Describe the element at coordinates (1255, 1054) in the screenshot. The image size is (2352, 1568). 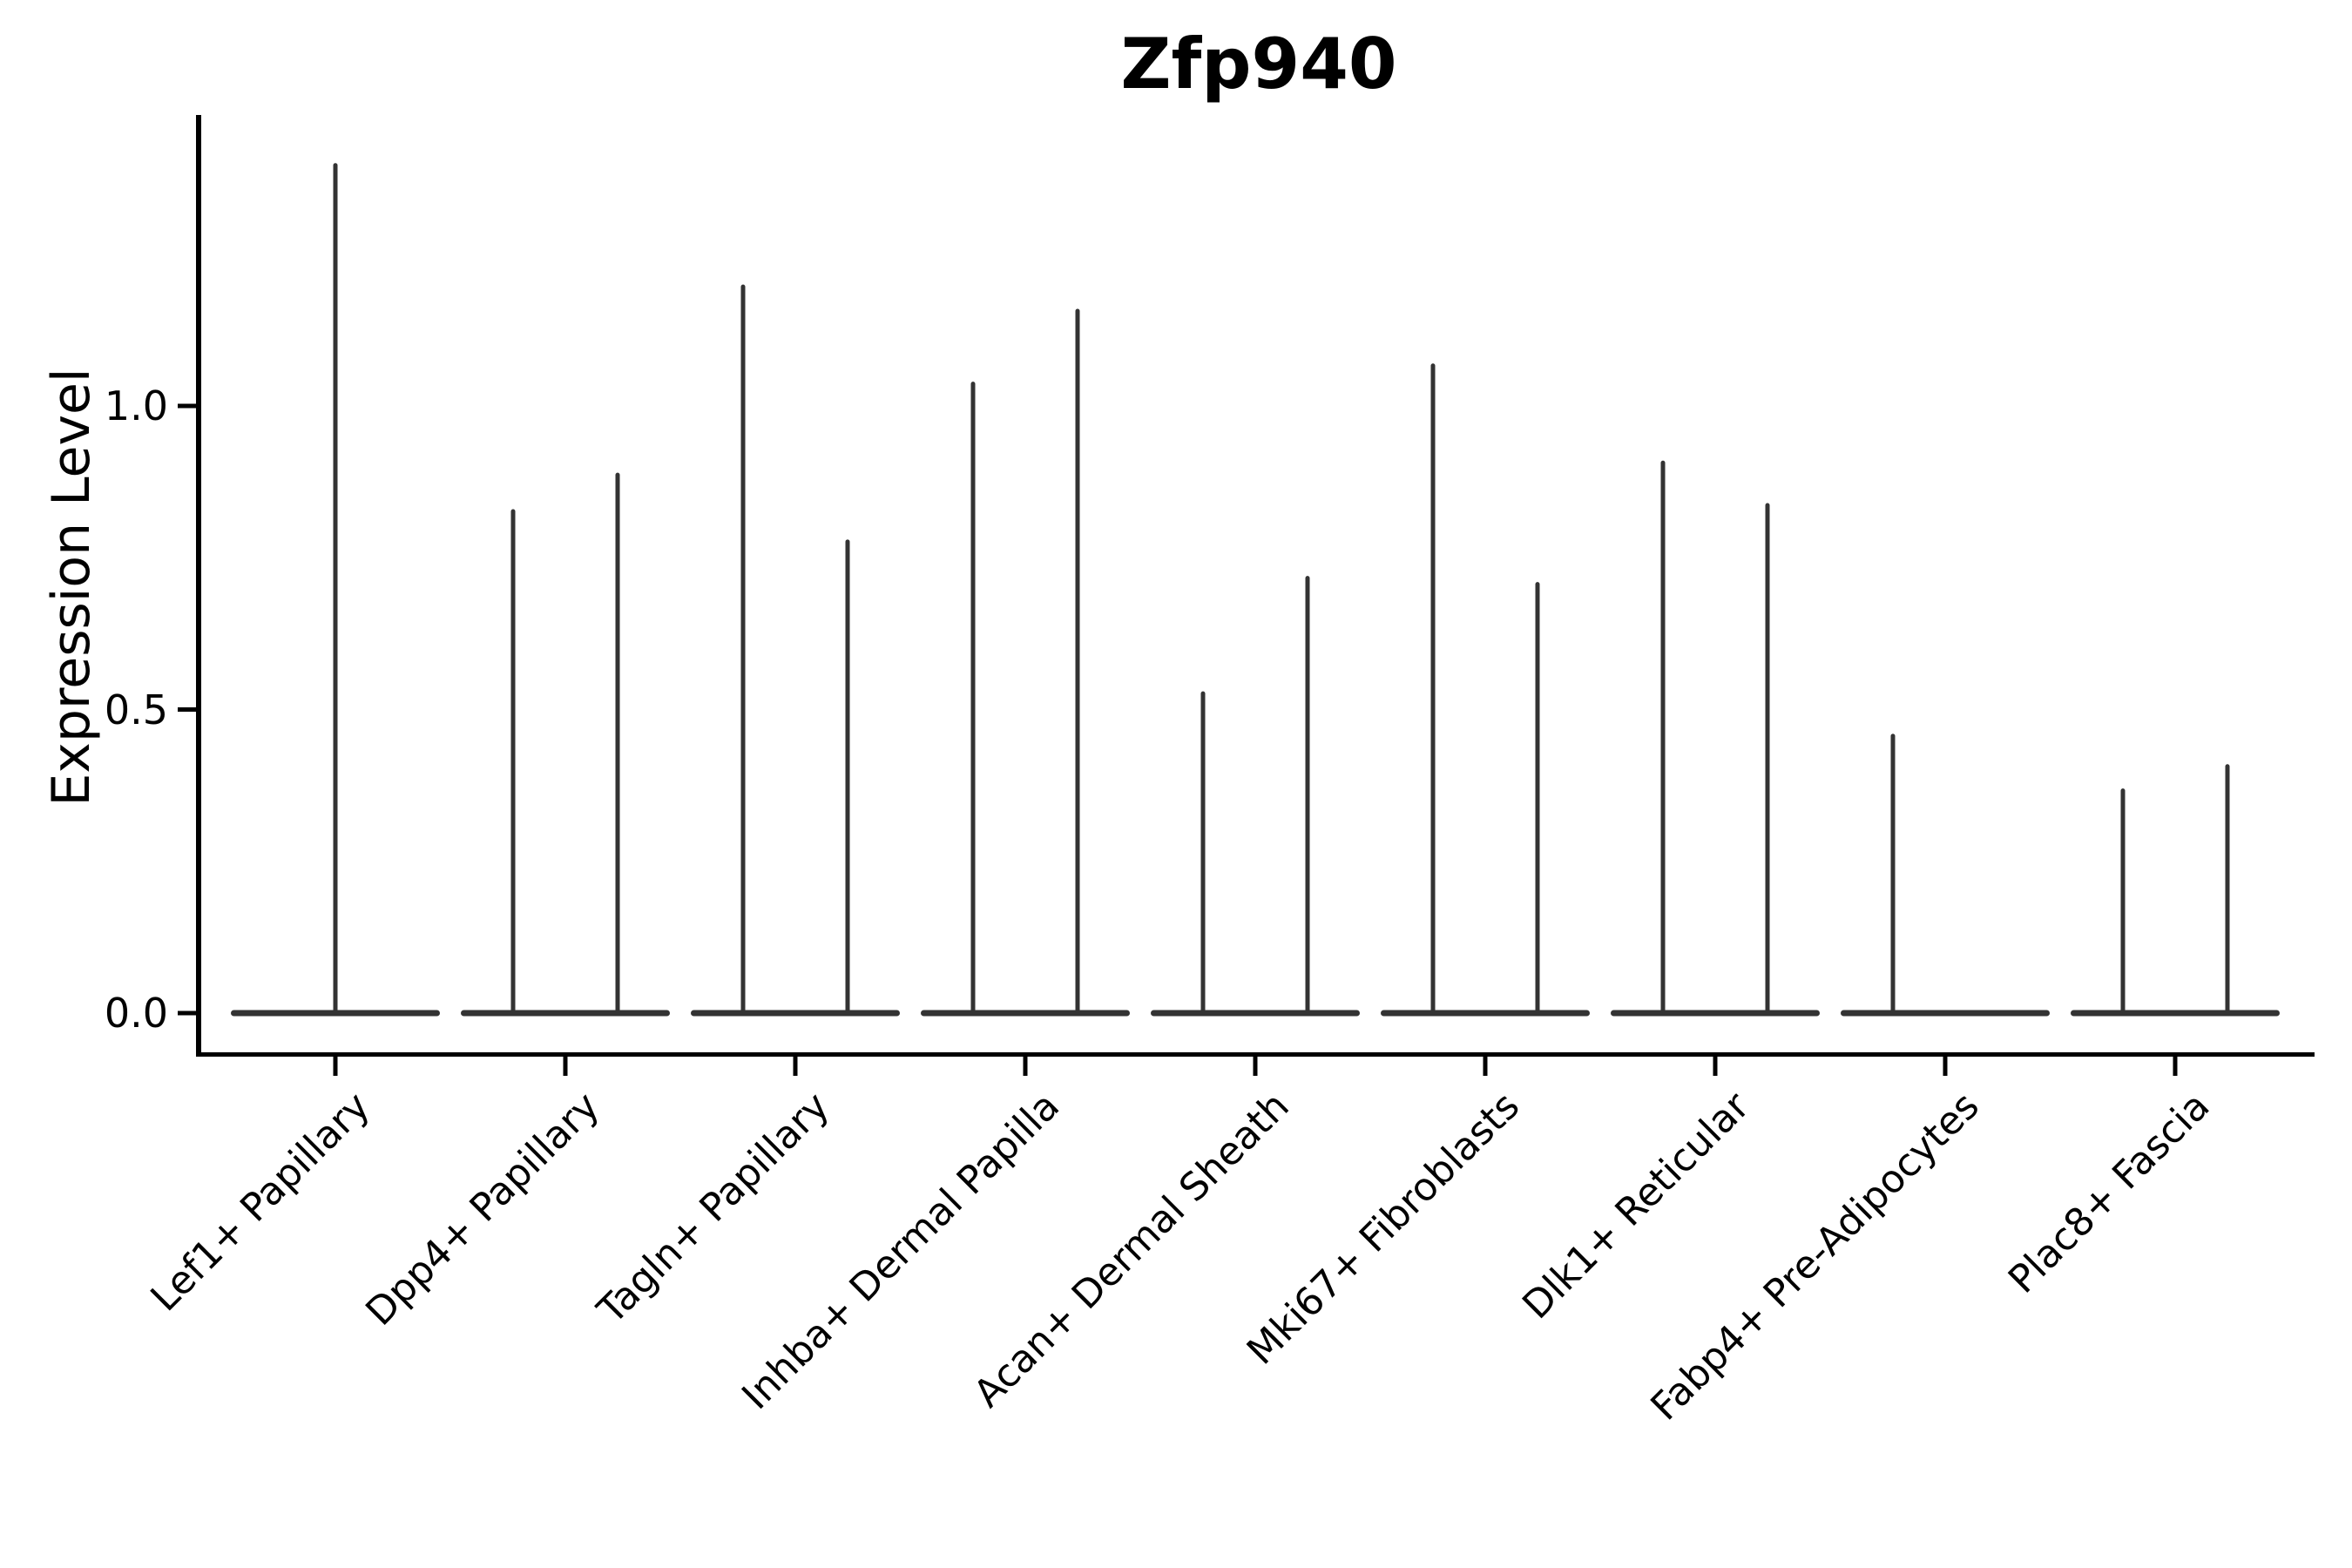
I see `x-axis-spine` at that location.